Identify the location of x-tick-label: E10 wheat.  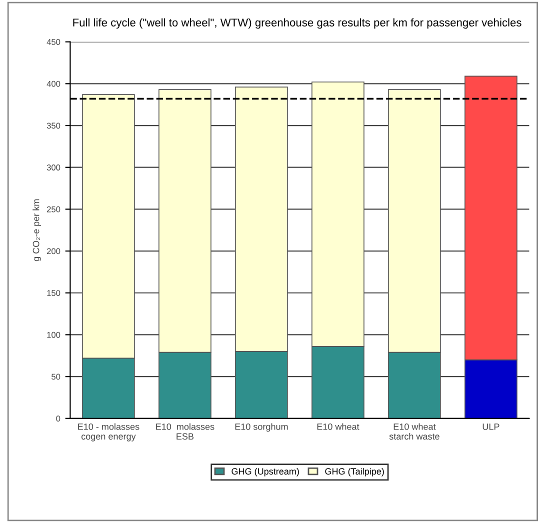
(338, 426).